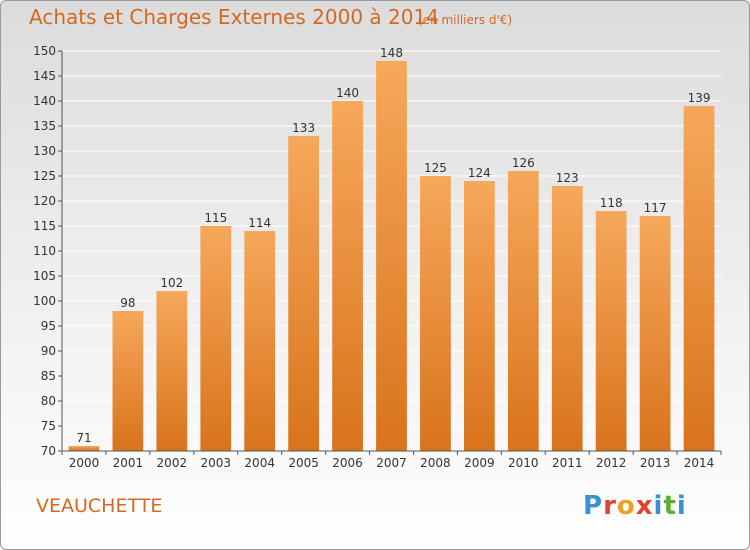  Describe the element at coordinates (303, 463) in the screenshot. I see `x-tick-label-2005: 2005` at that location.